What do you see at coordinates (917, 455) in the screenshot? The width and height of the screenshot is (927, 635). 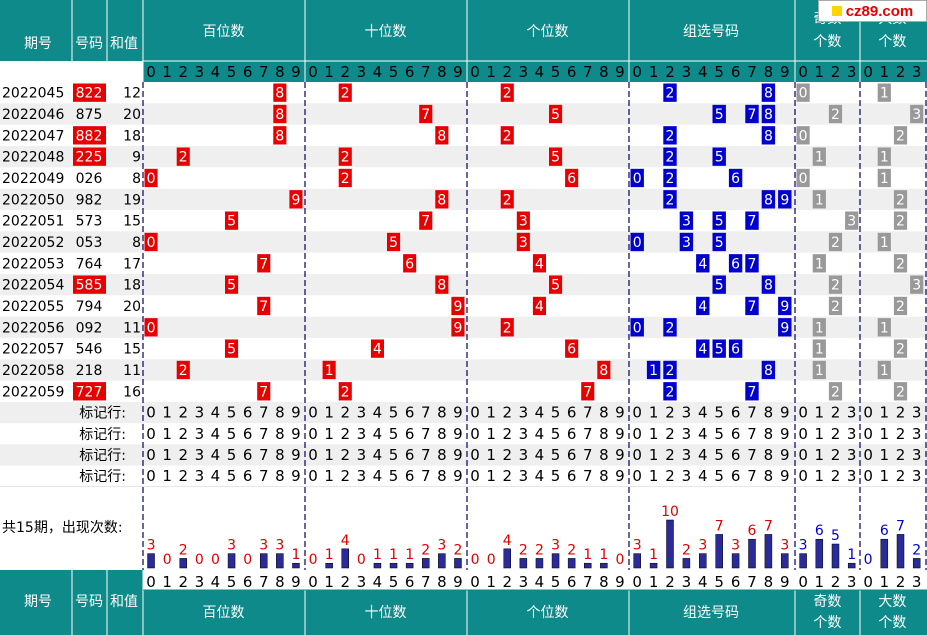 I see `marker-digit-big: 3` at bounding box center [917, 455].